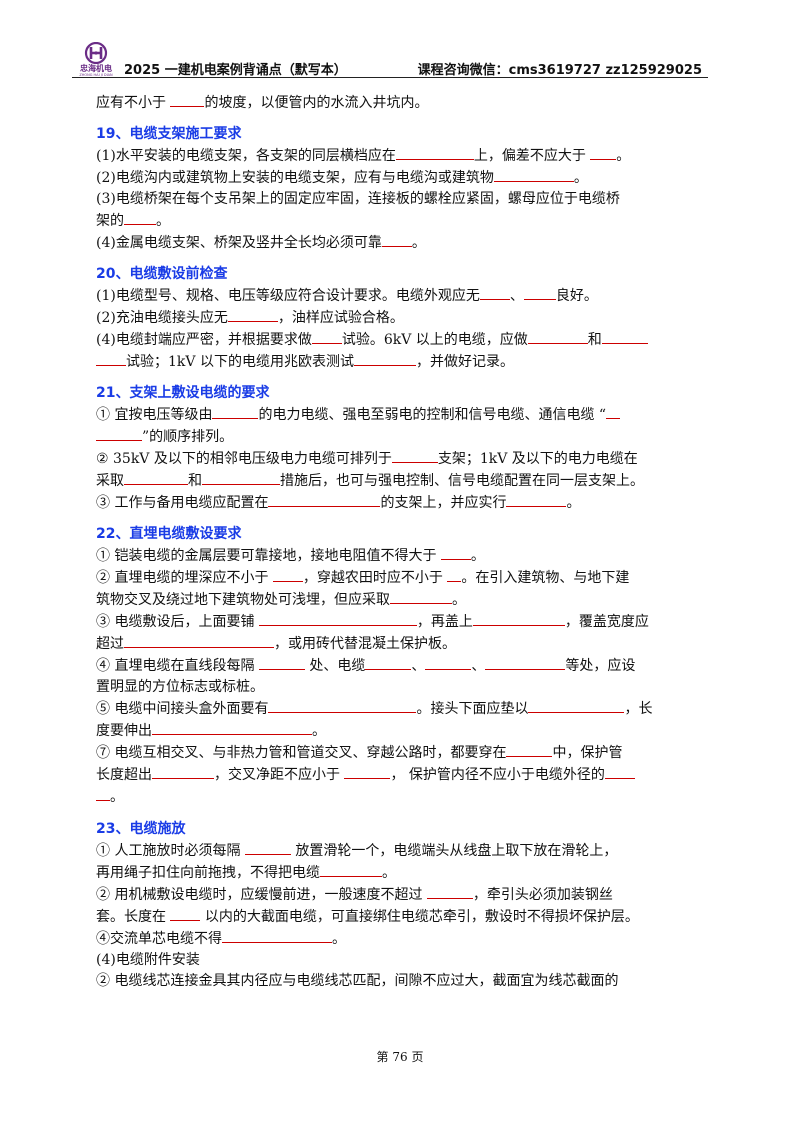  I want to click on text-line: (4)电缆附件安装, so click(148, 960).